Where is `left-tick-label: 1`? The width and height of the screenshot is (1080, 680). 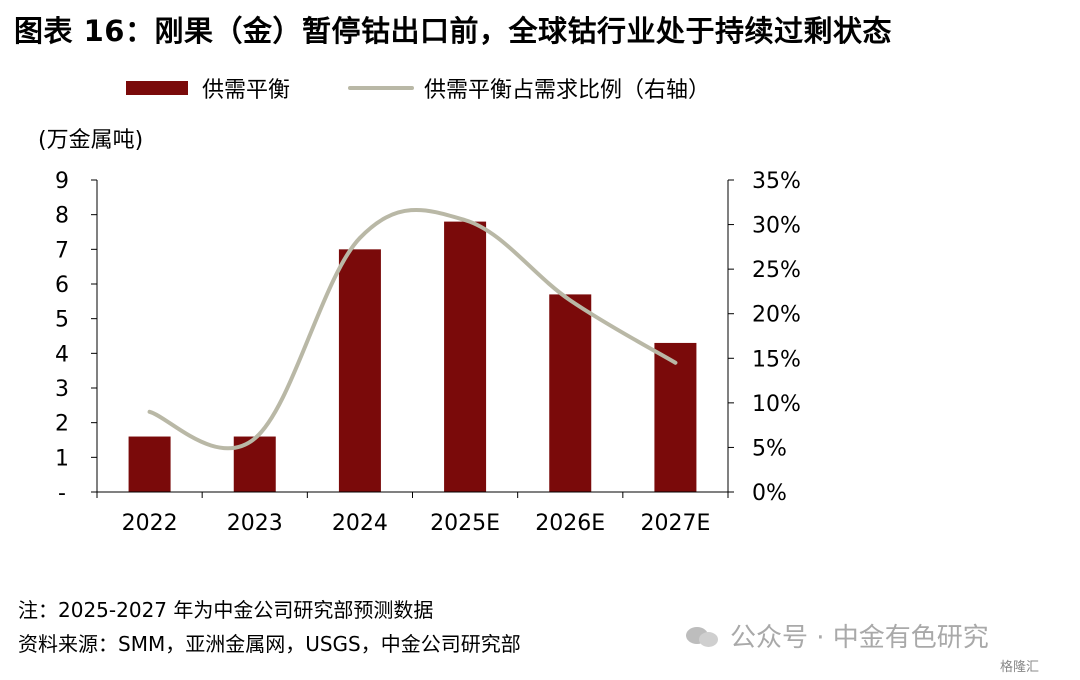
left-tick-label: 1 is located at coordinates (62, 458).